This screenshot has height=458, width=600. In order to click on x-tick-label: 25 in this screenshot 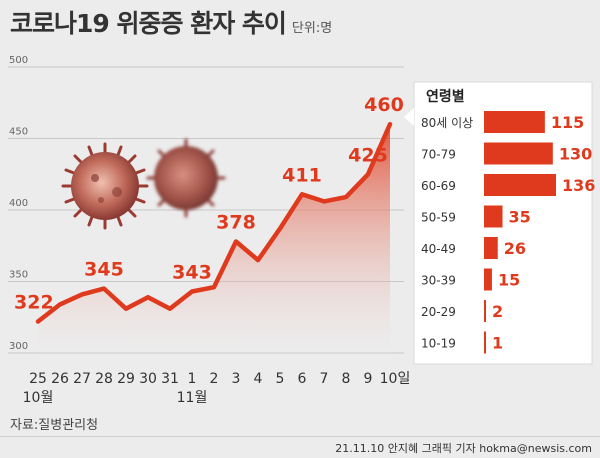, I will do `click(38, 379)`.